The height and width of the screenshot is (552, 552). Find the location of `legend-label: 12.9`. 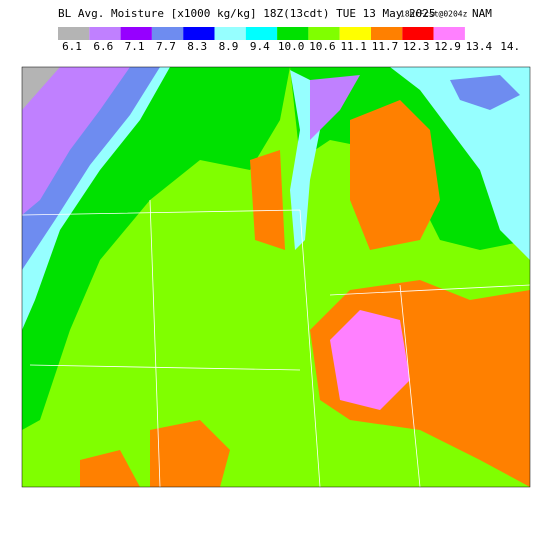

legend-label: 12.9 is located at coordinates (447, 46).